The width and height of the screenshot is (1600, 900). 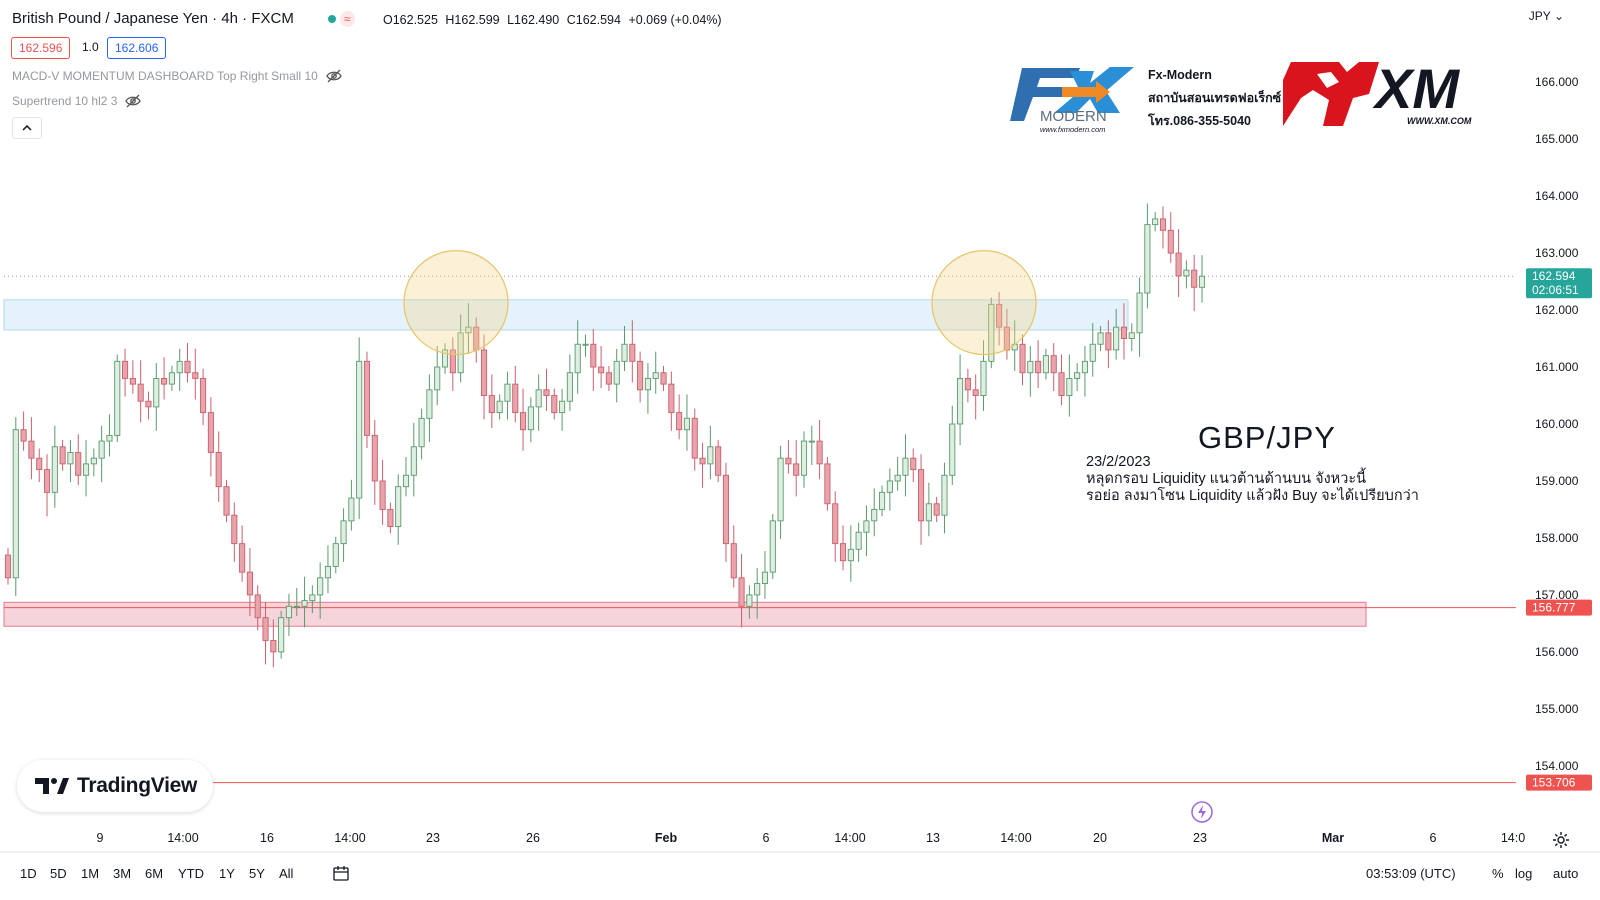 I want to click on price-label: 153.706, so click(x=1559, y=782).